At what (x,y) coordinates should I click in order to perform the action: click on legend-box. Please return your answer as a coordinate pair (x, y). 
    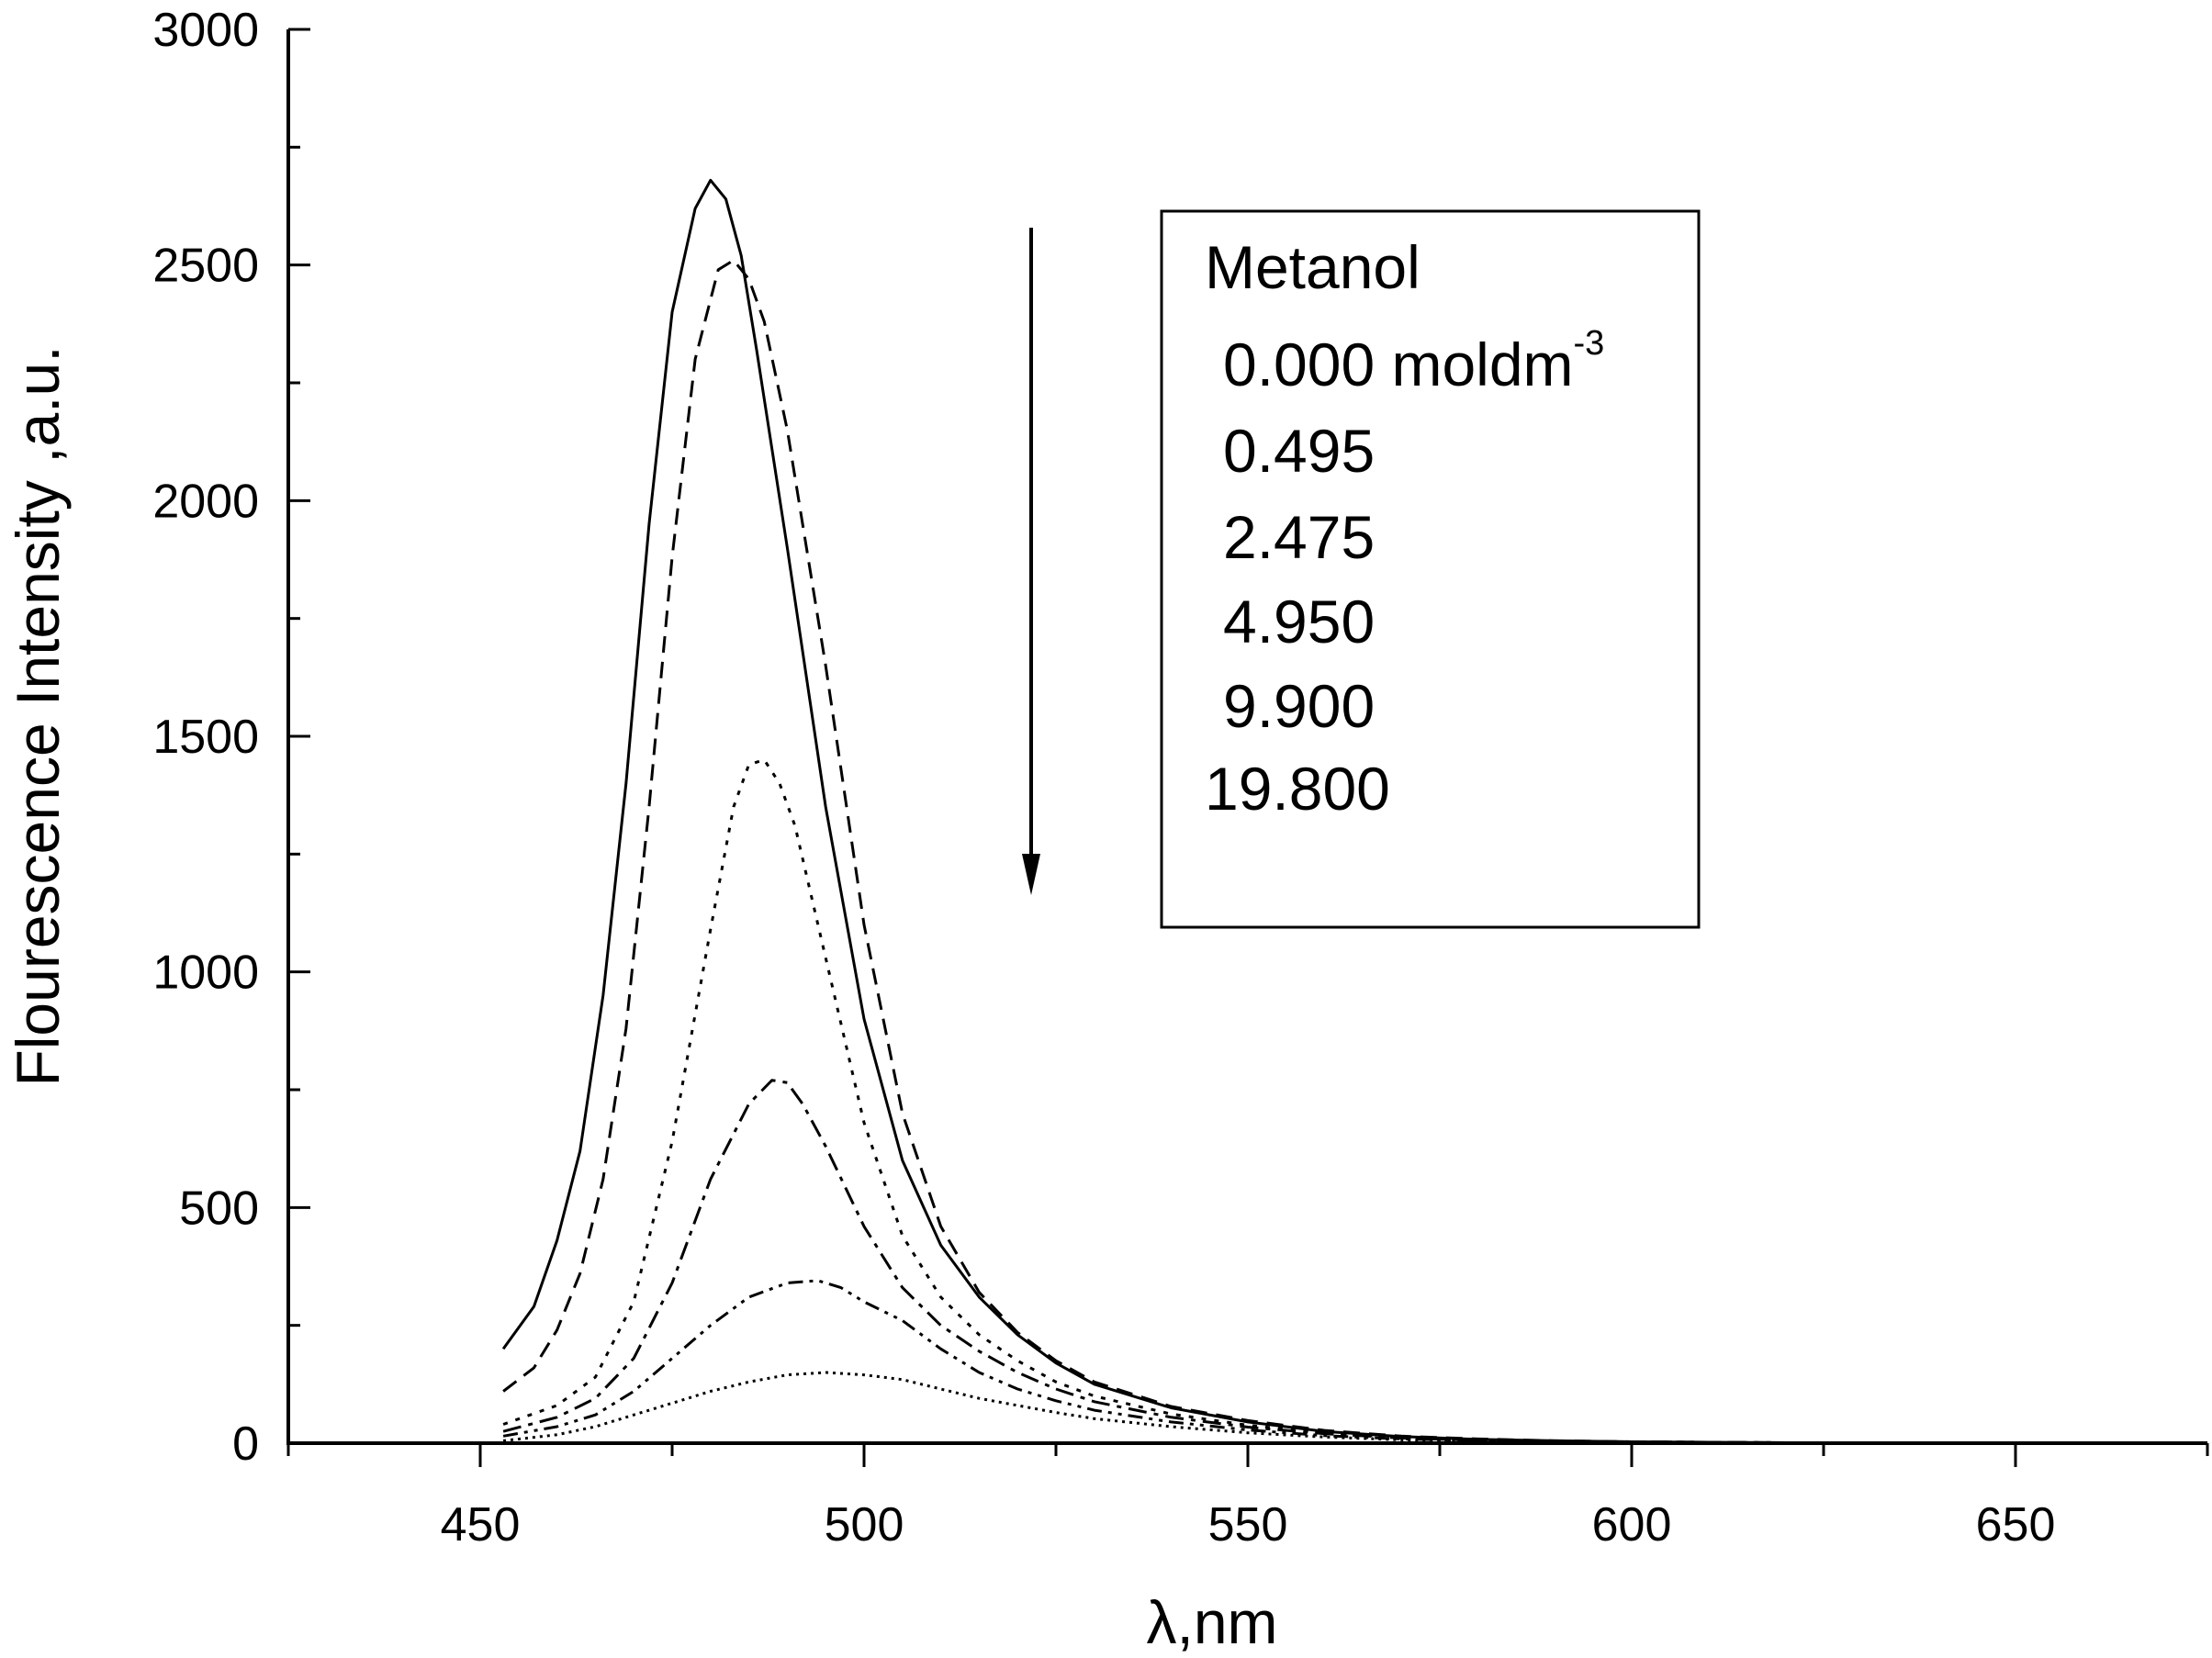
    Looking at the image, I should click on (1431, 569).